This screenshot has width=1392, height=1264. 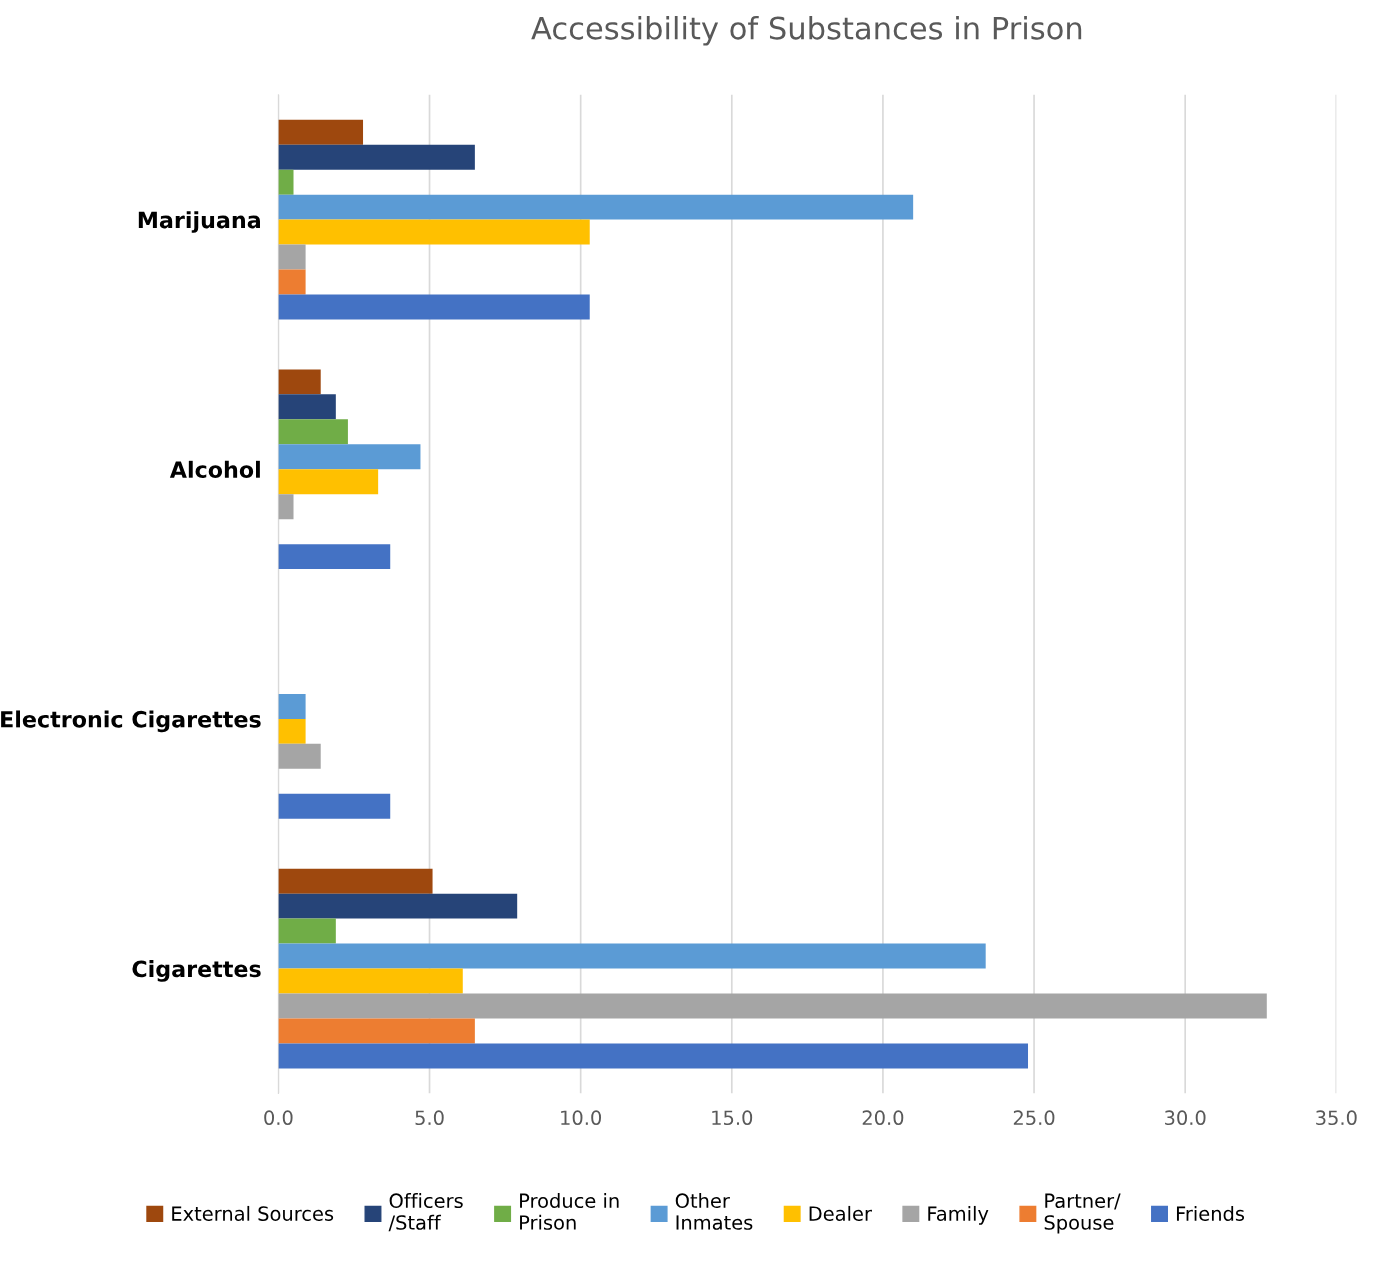 What do you see at coordinates (806, 31) in the screenshot?
I see `chart-title: Accessibility of Substances in Prison` at bounding box center [806, 31].